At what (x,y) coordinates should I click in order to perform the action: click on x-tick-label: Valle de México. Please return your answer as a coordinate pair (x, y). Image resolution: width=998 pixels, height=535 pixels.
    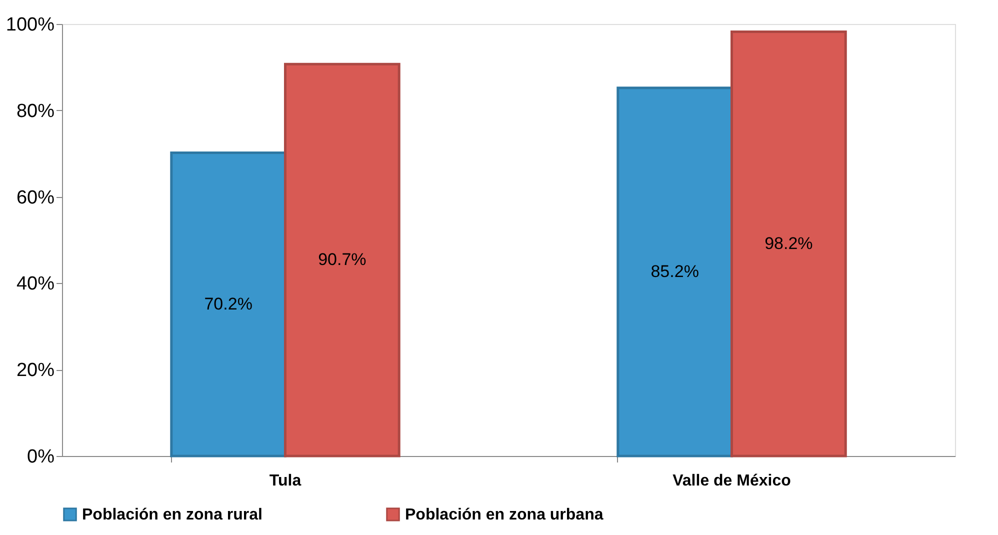
    Looking at the image, I should click on (732, 481).